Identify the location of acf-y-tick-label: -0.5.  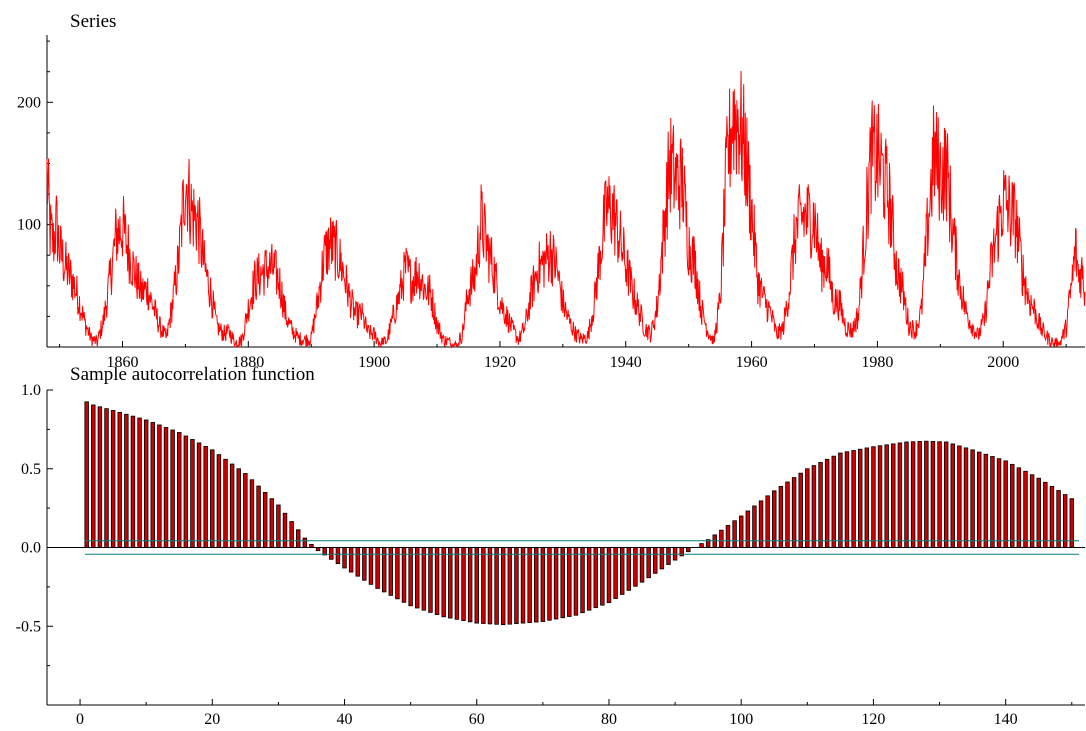
(28, 626).